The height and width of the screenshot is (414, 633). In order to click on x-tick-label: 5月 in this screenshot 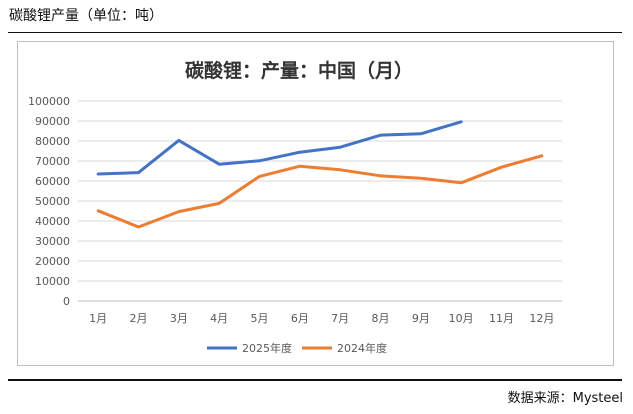, I will do `click(260, 318)`.